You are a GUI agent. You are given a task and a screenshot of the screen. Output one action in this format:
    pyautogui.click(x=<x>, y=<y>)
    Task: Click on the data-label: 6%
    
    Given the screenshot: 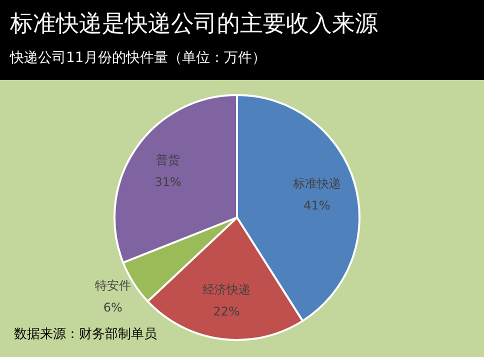 What is the action you would take?
    pyautogui.click(x=112, y=307)
    